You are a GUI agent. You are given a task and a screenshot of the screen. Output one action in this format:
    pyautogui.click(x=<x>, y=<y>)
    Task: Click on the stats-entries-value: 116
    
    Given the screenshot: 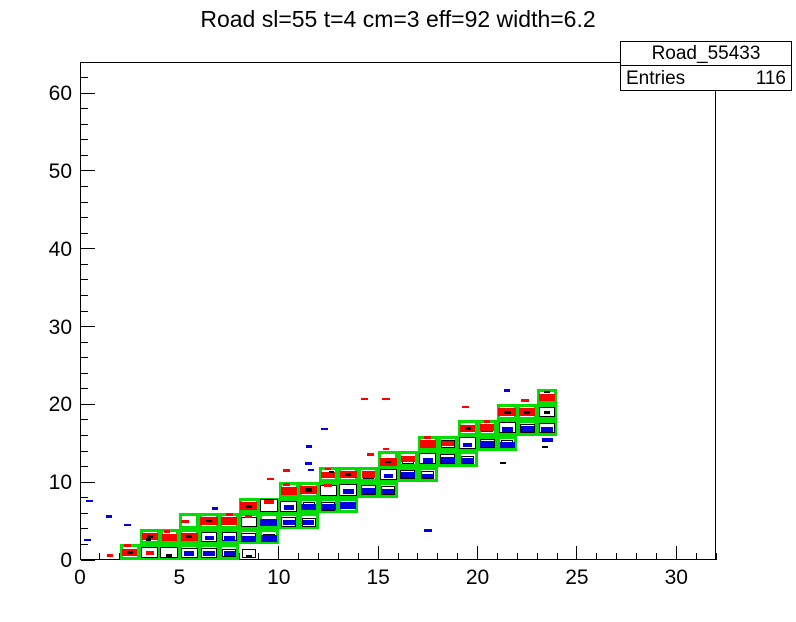 What is the action you would take?
    pyautogui.click(x=770, y=78)
    